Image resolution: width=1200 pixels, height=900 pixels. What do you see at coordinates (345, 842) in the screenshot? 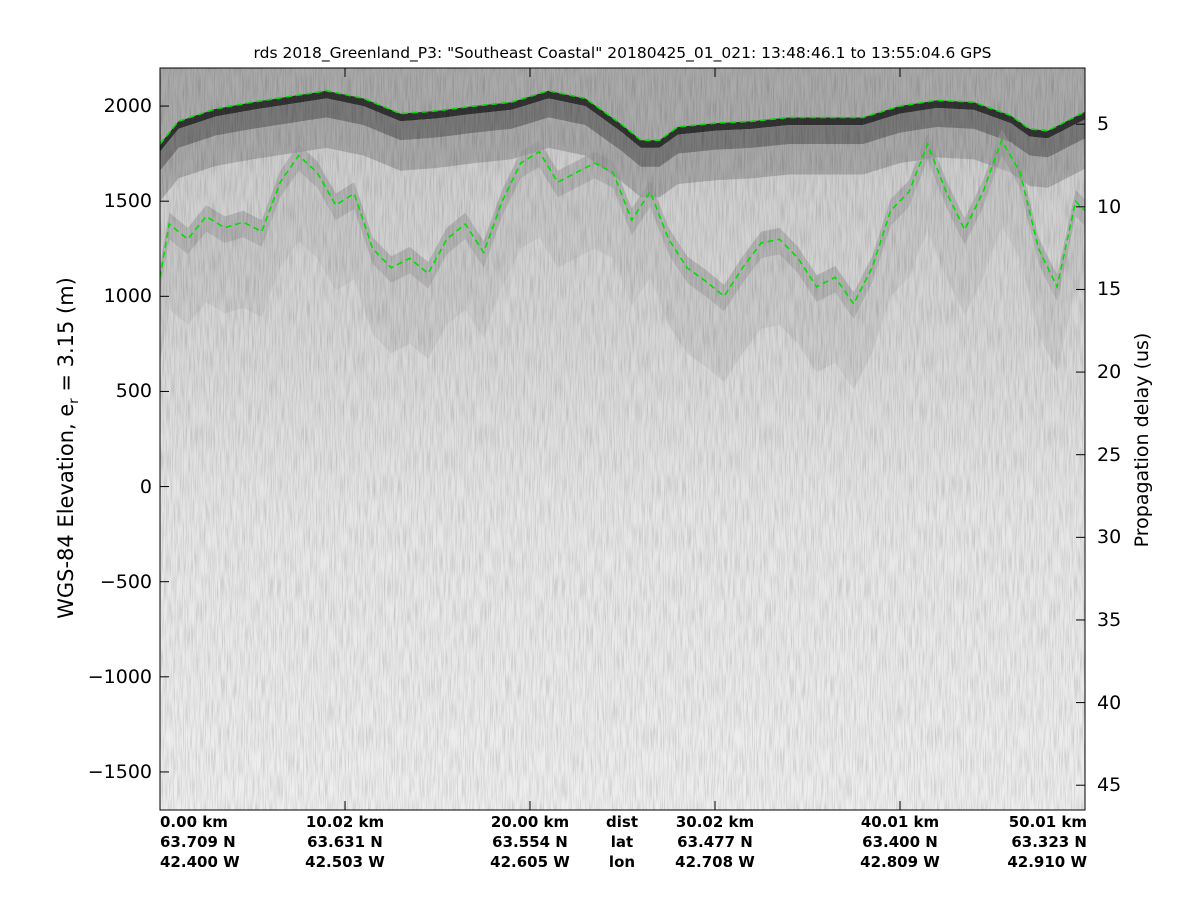
I see `x-lat-label: 63.631 N` at bounding box center [345, 842].